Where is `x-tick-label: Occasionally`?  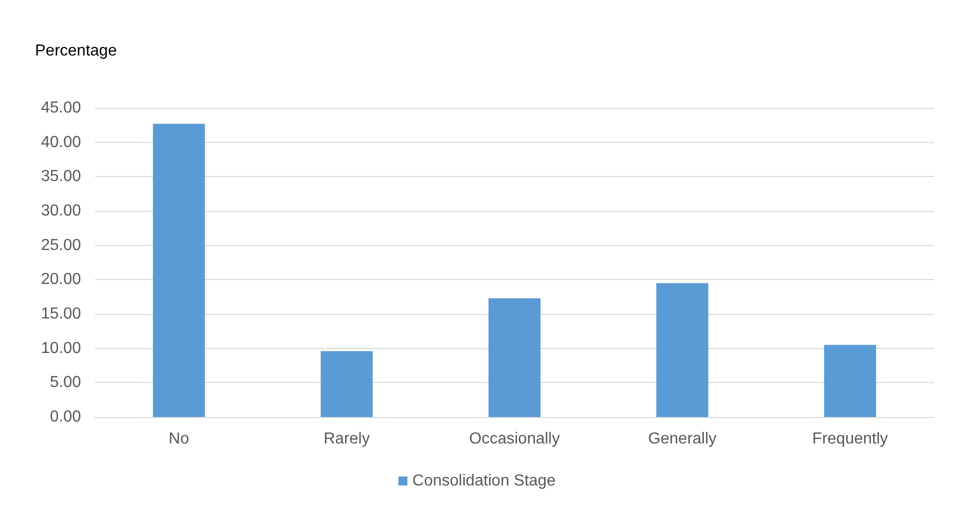
x-tick-label: Occasionally is located at coordinates (514, 439).